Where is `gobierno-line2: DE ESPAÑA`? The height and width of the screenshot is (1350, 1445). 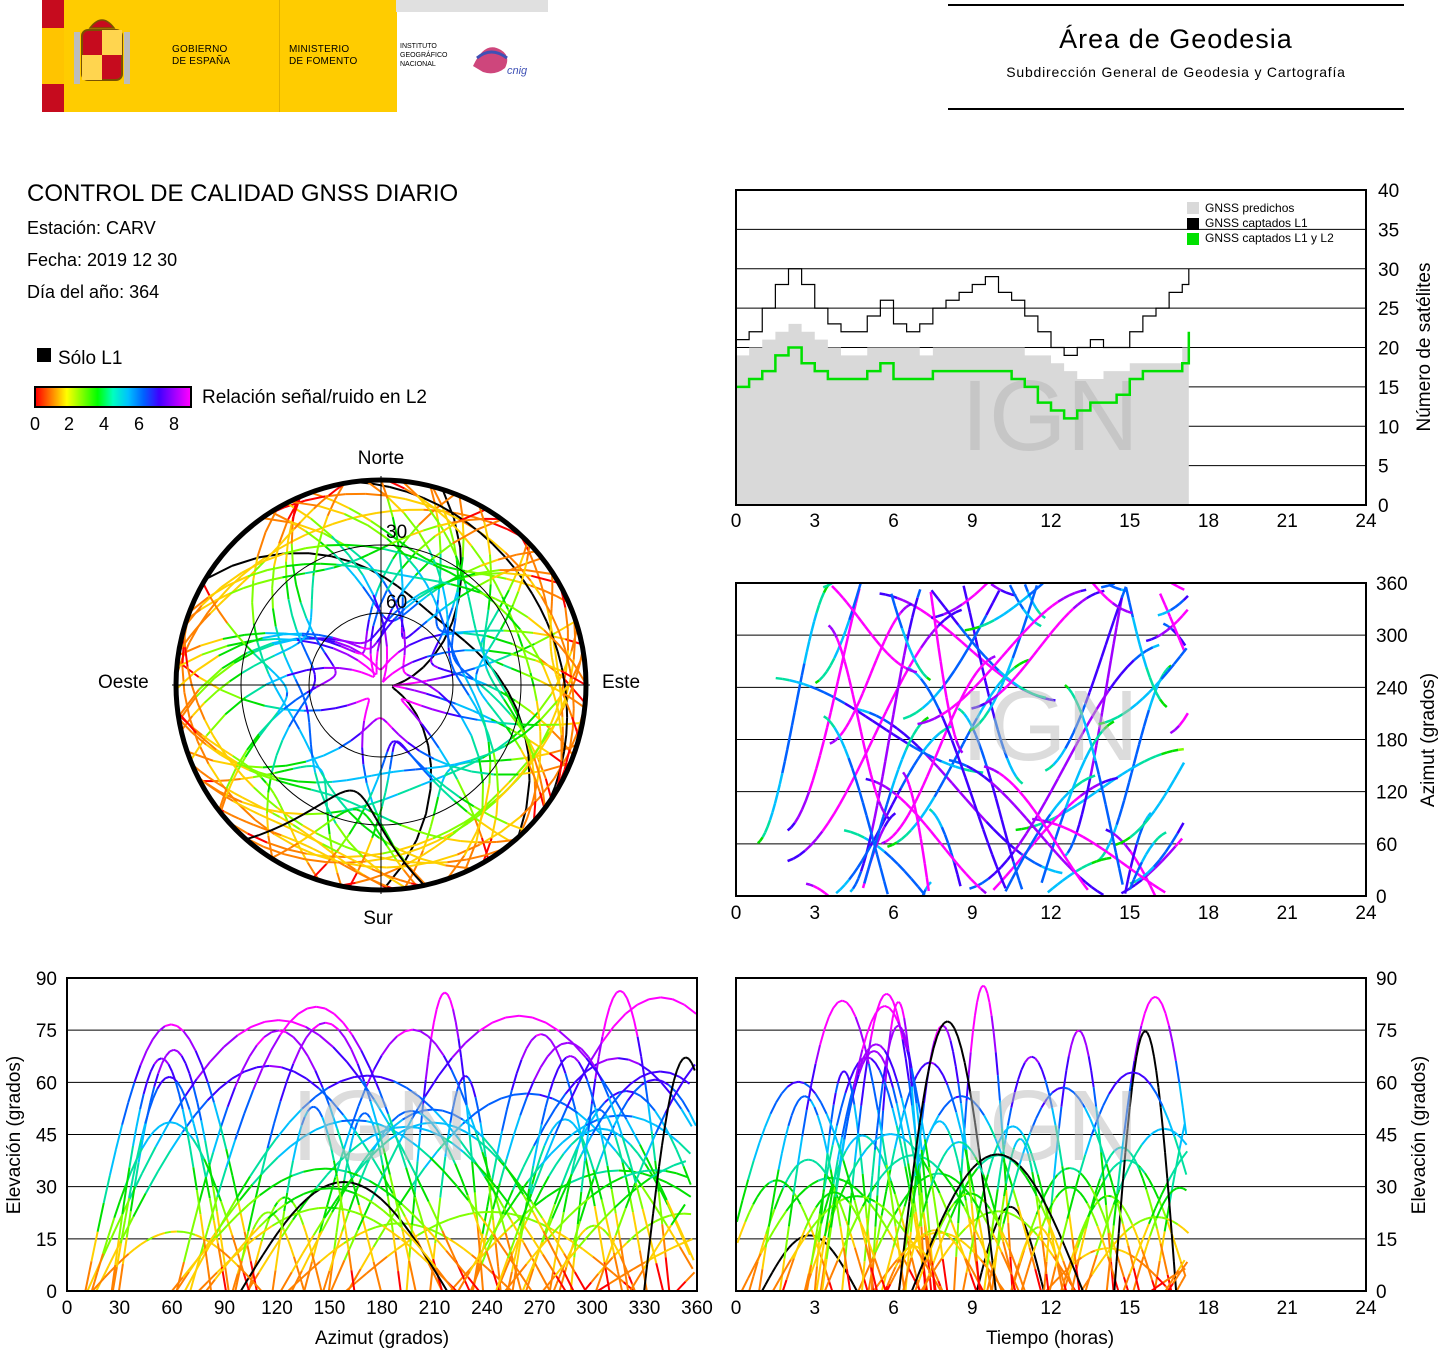 gobierno-line2: DE ESPAÑA is located at coordinates (201, 61).